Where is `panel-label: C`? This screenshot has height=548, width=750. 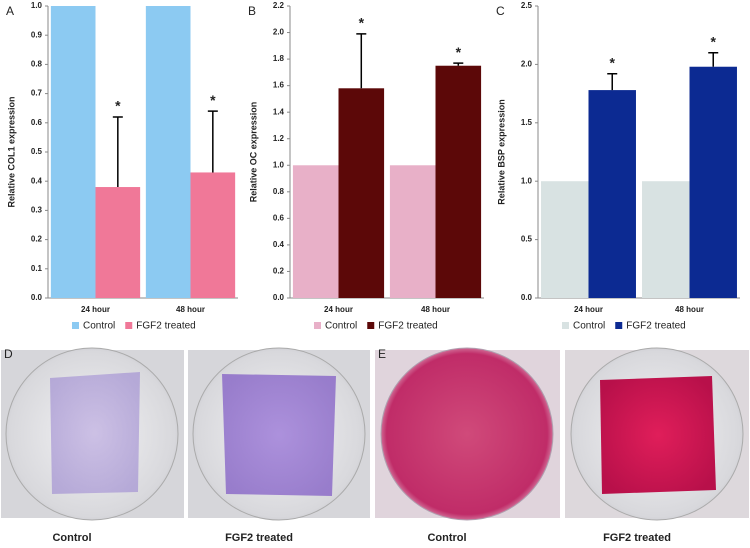
panel-label: C is located at coordinates (500, 11).